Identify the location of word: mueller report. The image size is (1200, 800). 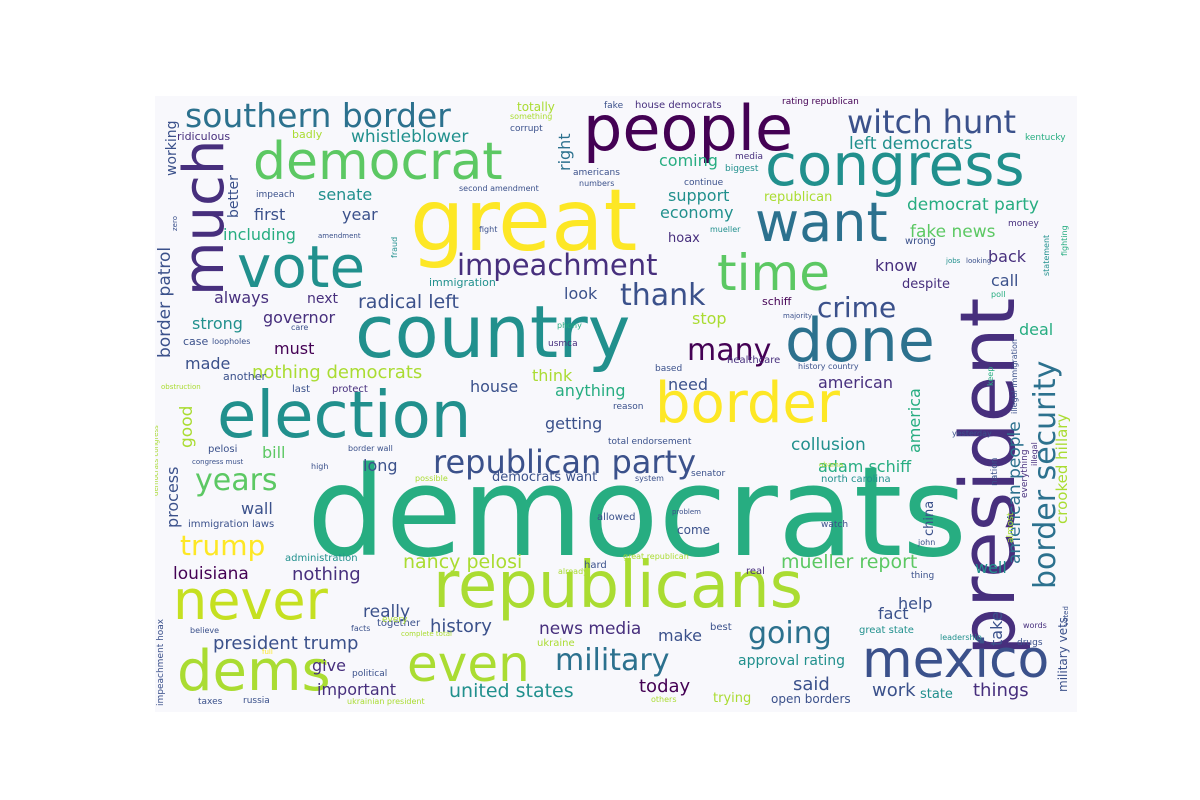
(849, 562).